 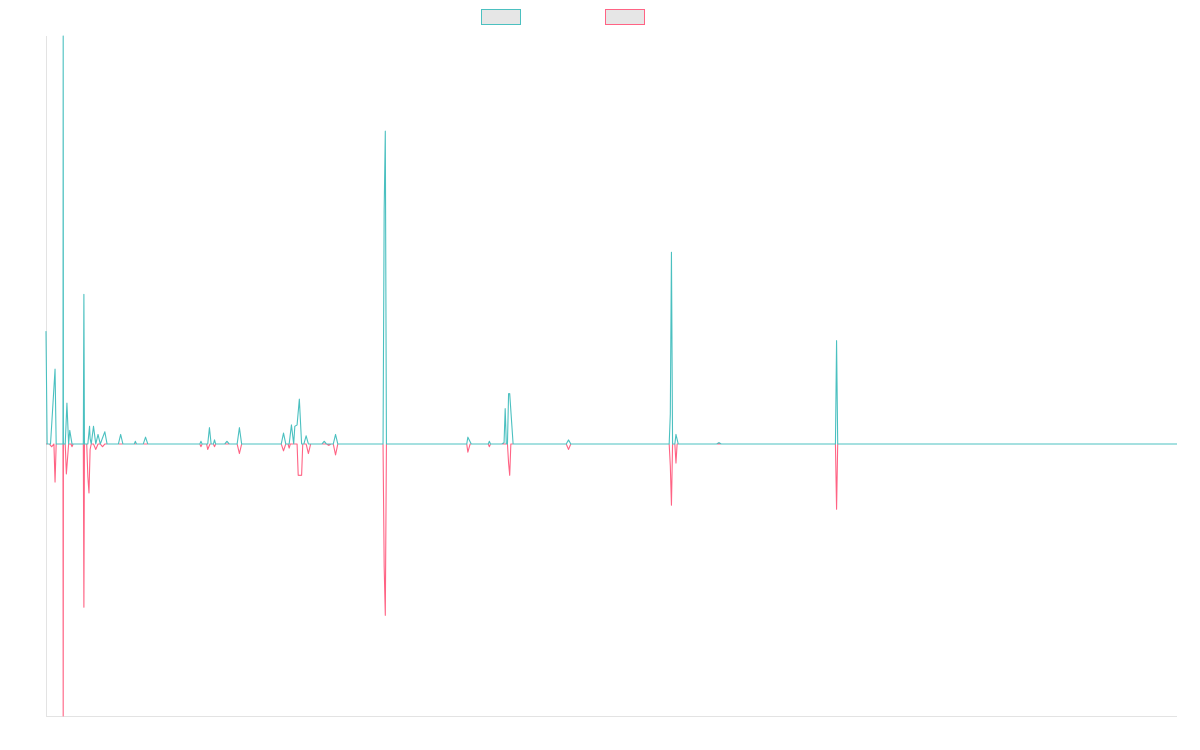 I want to click on legend, so click(x=600, y=17).